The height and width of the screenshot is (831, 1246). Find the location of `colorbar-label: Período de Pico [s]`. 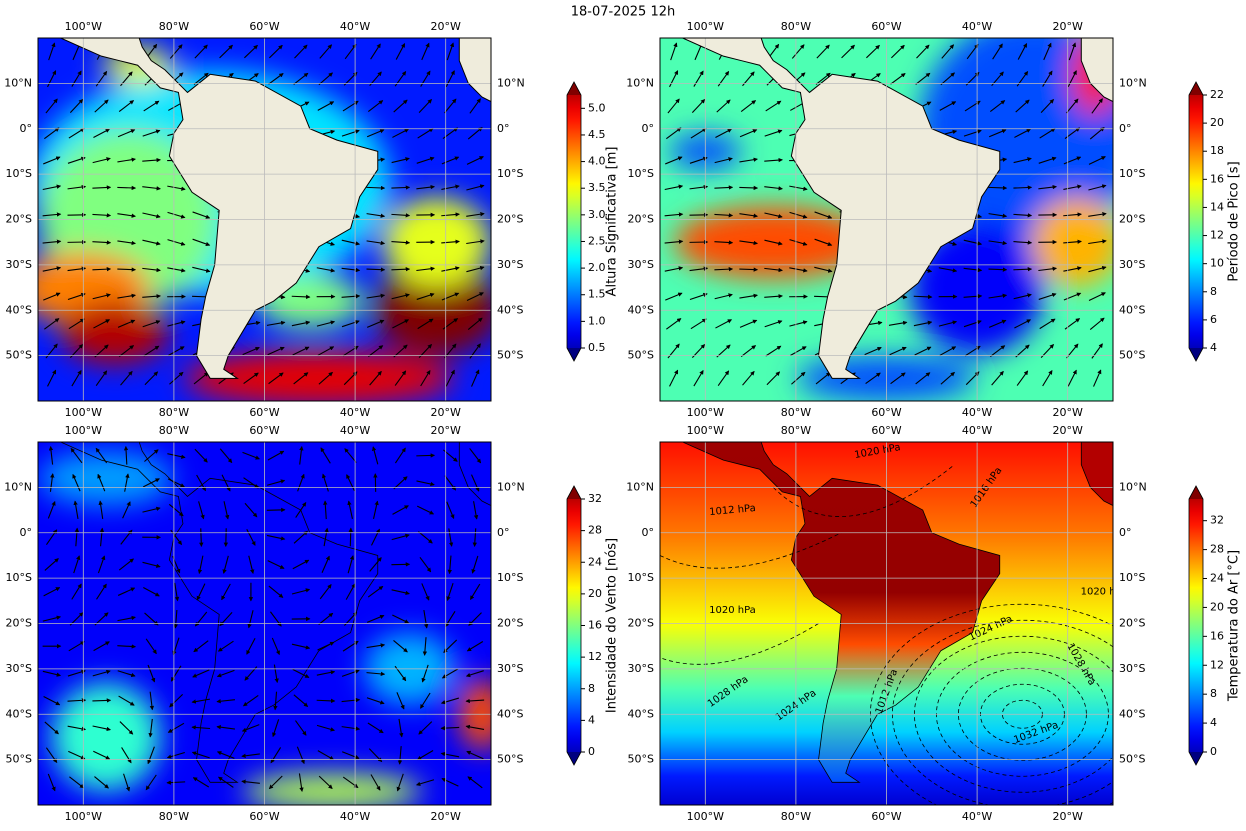

colorbar-label: Período de Pico [s] is located at coordinates (1234, 221).